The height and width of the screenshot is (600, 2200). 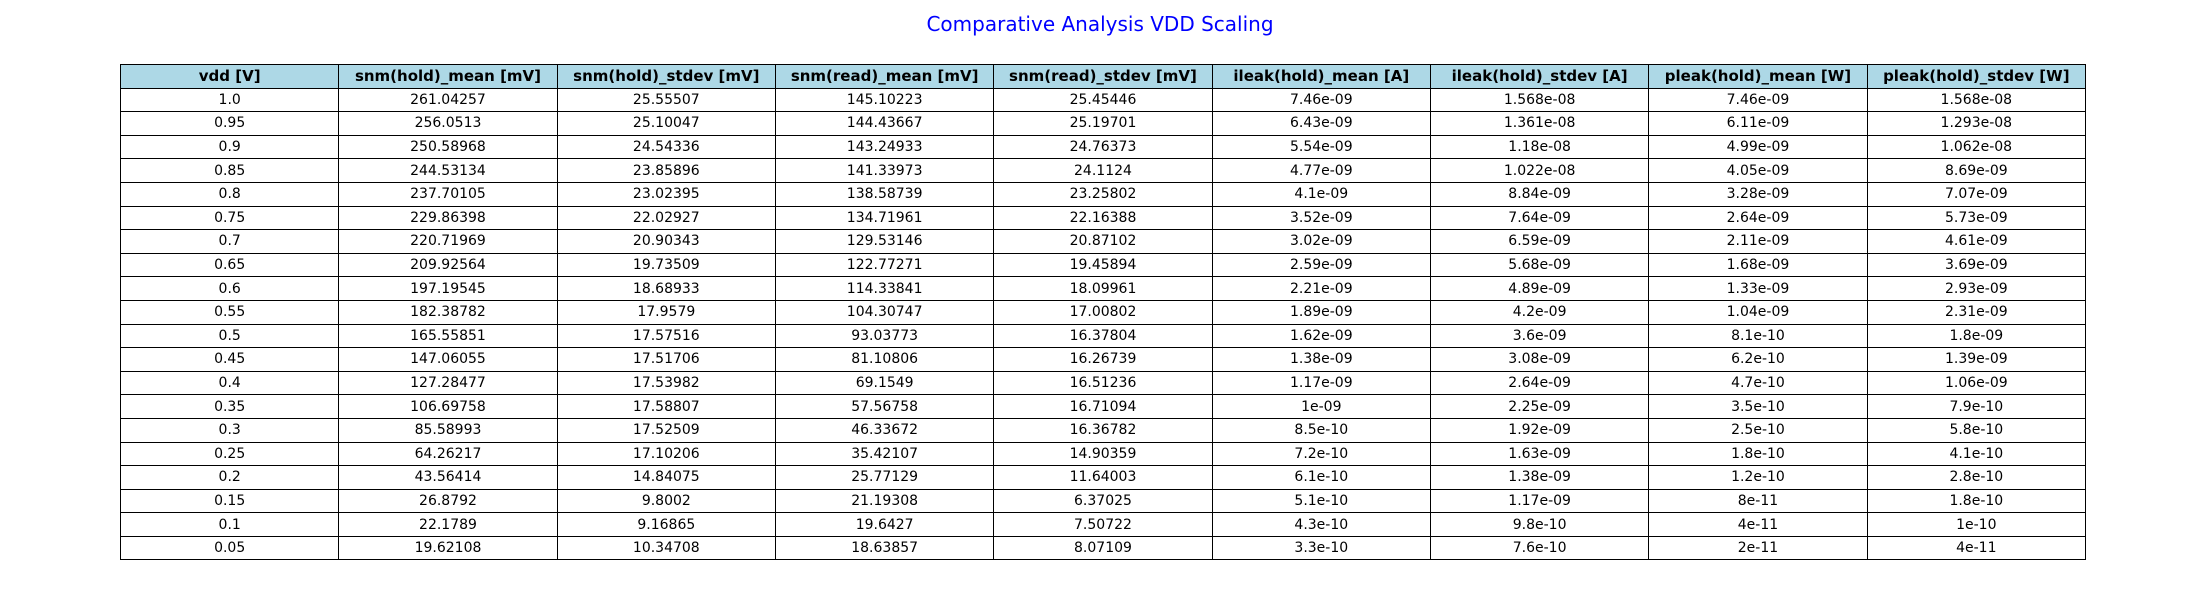 What do you see at coordinates (1103, 383) in the screenshot?
I see `table-cell: 16.51236` at bounding box center [1103, 383].